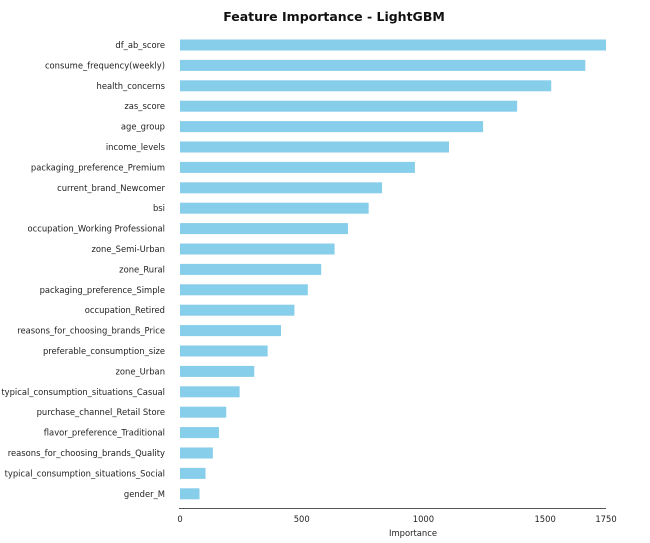  What do you see at coordinates (144, 106) in the screenshot?
I see `y-tick-label: zas_score` at bounding box center [144, 106].